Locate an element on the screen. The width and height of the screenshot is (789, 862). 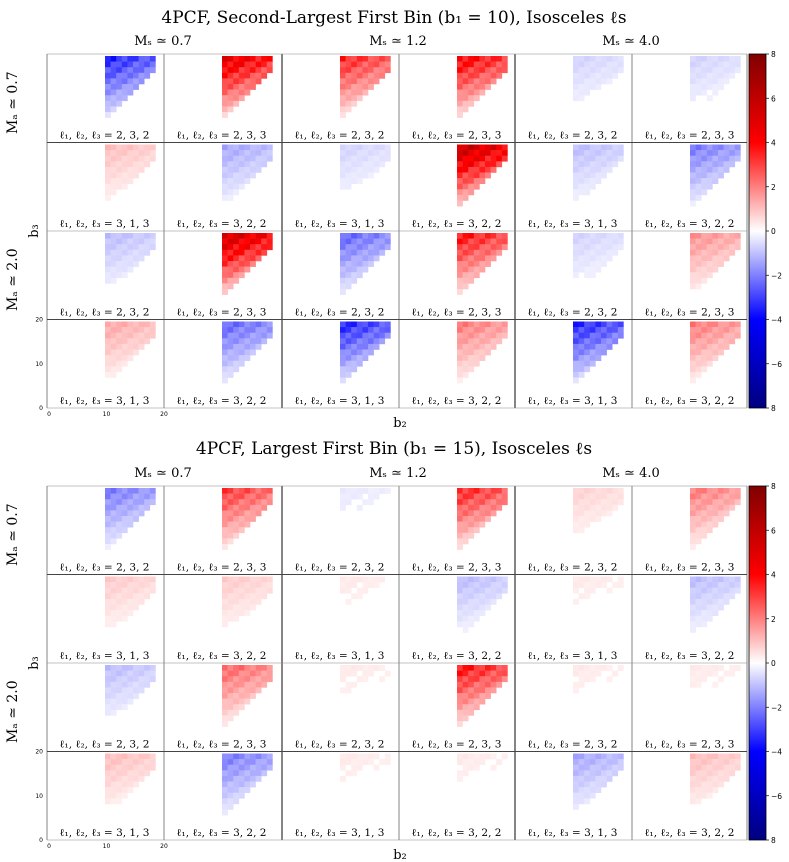
heatmap-panel: ℓ₁, ℓ₂, ℓ₃ = 2, 3, 3 is located at coordinates (689, 530).